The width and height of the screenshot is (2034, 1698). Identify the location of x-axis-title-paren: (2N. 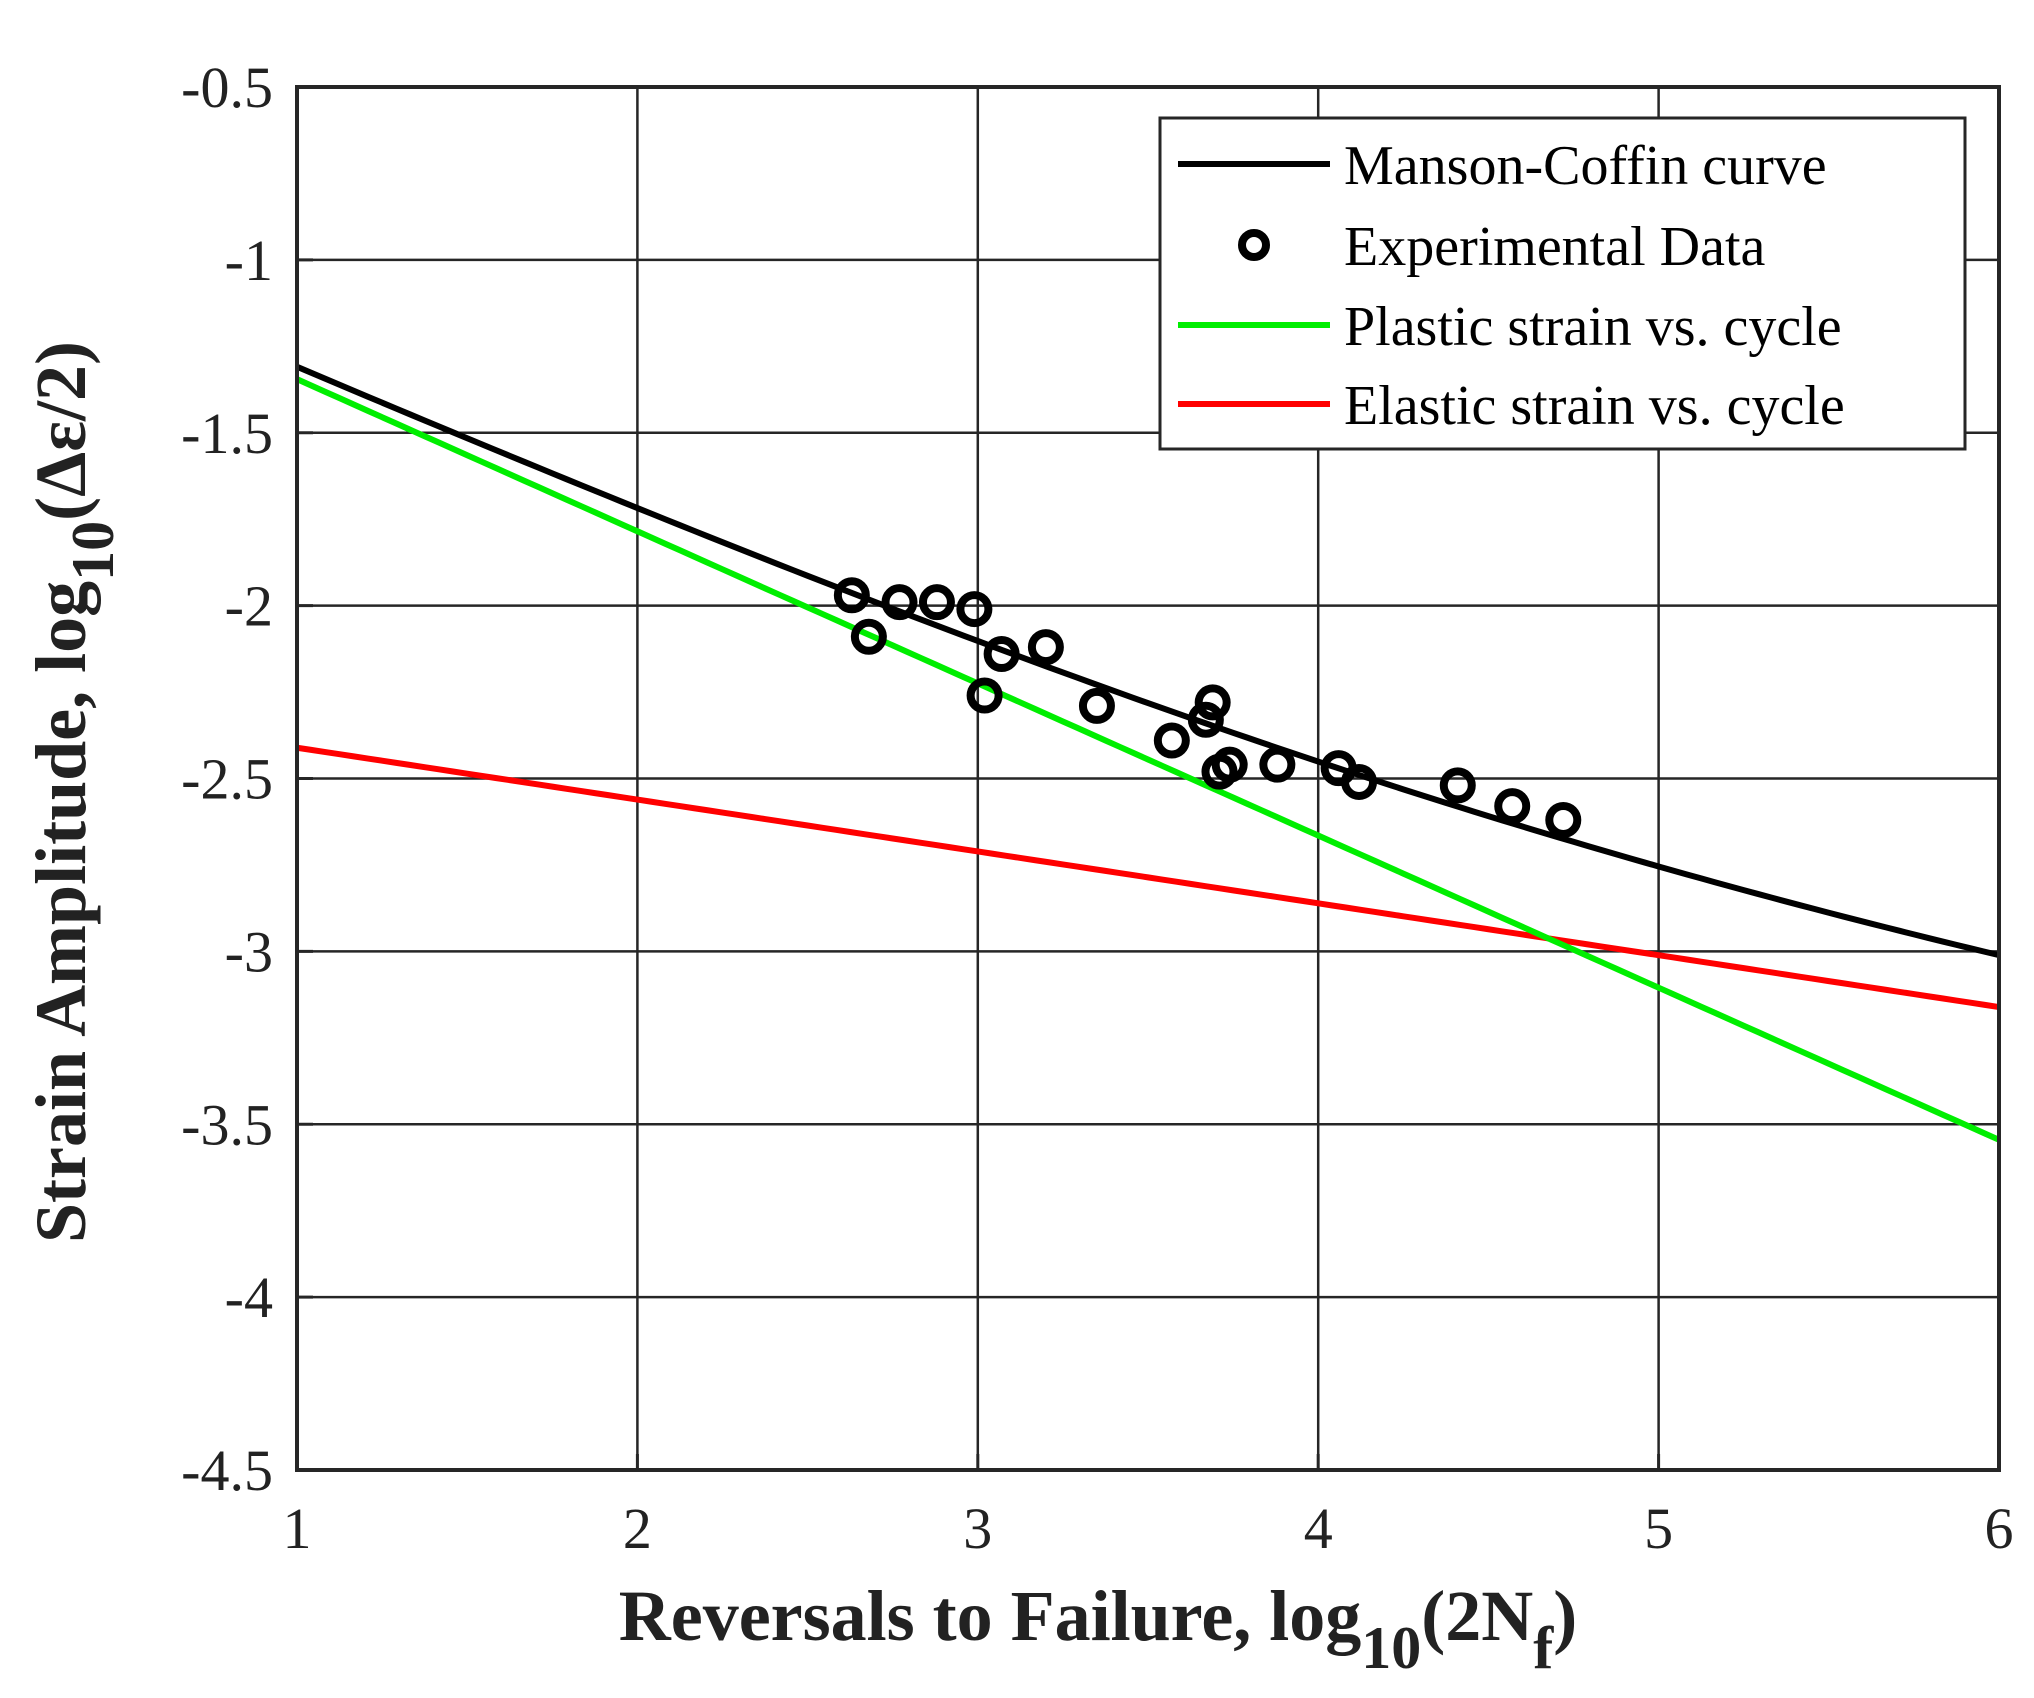
(1477, 1616).